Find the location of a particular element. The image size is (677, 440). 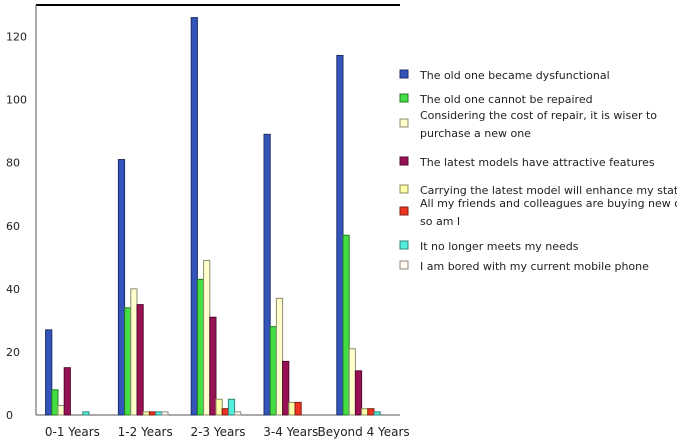

legend-label: The old one cannot be repaired is located at coordinates (506, 99).